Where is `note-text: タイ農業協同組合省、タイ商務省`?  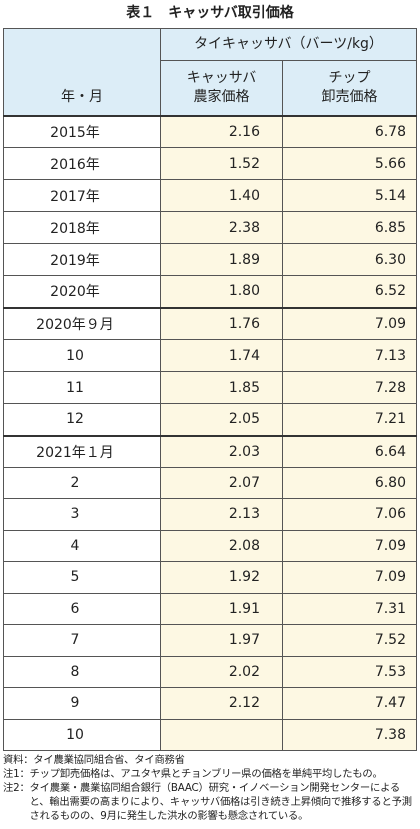 note-text: タイ農業協同組合省、タイ商務省 is located at coordinates (109, 760).